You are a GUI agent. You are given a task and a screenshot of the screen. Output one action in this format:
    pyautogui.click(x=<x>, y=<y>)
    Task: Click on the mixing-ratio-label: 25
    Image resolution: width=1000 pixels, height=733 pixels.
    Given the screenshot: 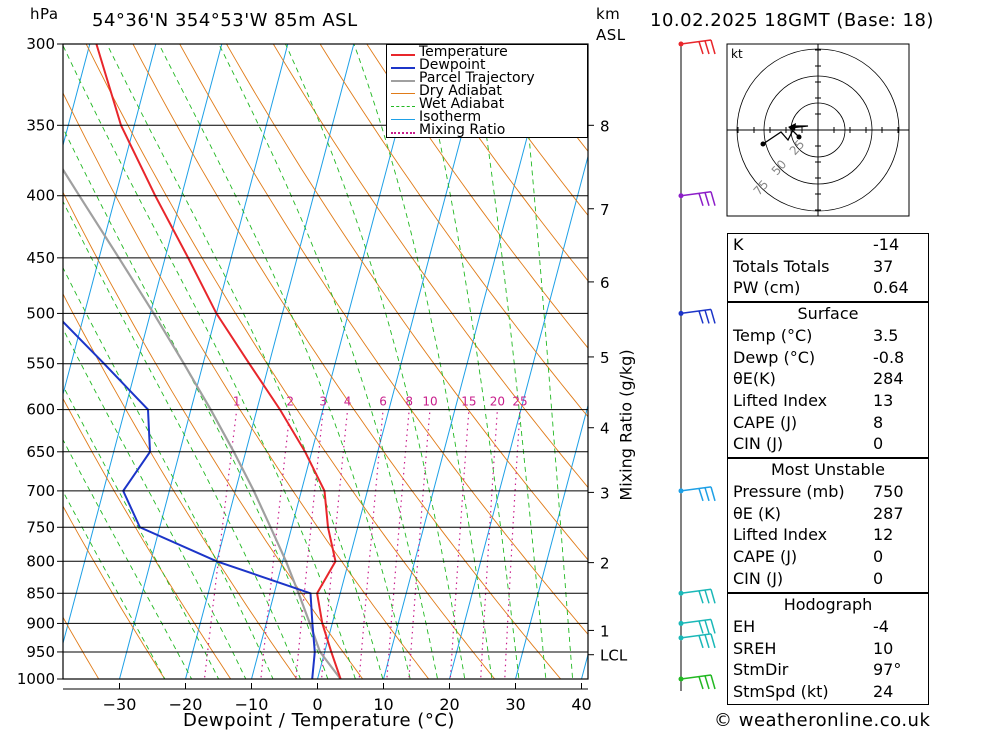 What is the action you would take?
    pyautogui.click(x=519, y=402)
    